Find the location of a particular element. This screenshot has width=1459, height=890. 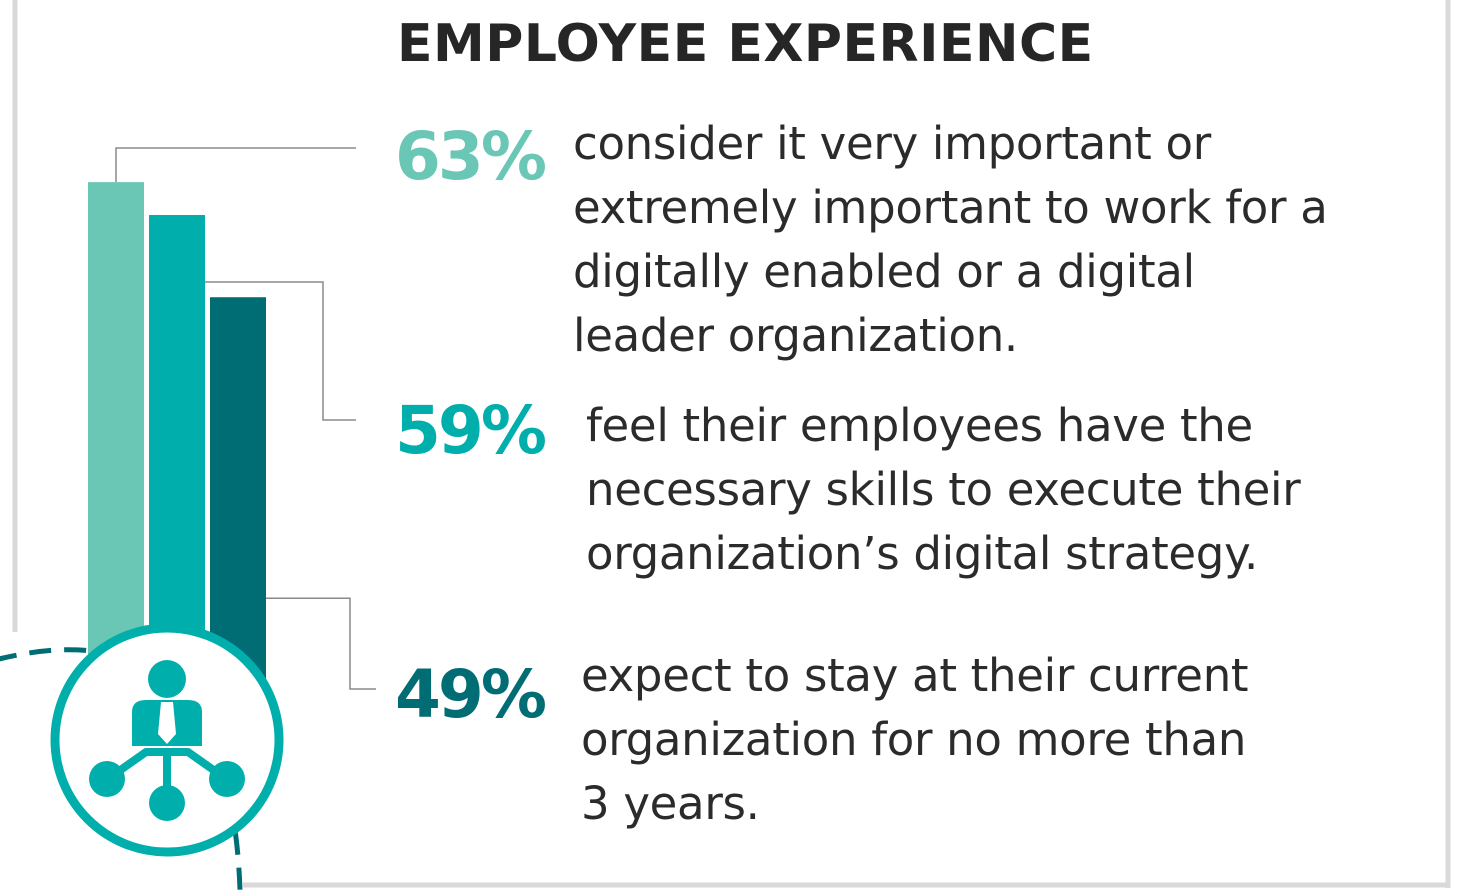

stat-line: feel their employees have the is located at coordinates (919, 425).